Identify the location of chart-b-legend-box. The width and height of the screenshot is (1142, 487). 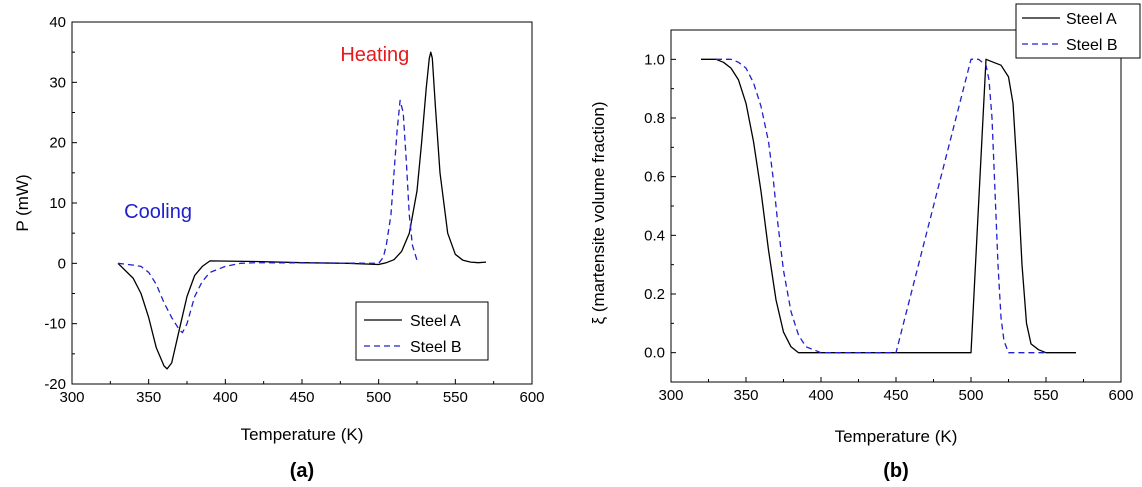
(1078, 31).